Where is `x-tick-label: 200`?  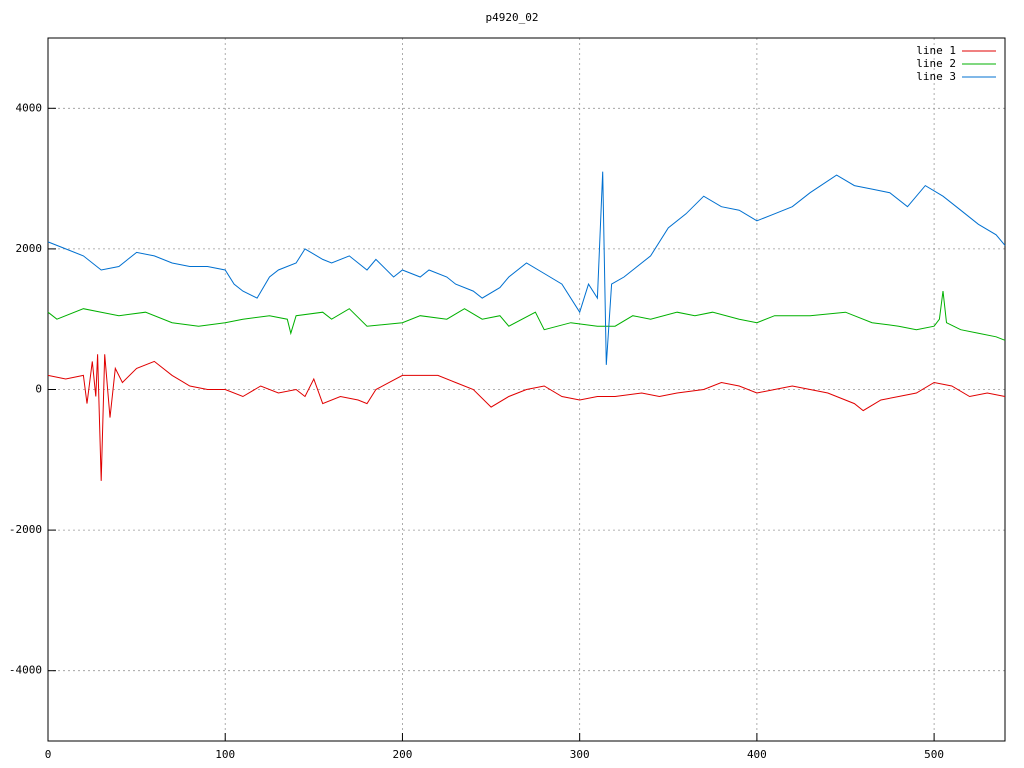 x-tick-label: 200 is located at coordinates (403, 754).